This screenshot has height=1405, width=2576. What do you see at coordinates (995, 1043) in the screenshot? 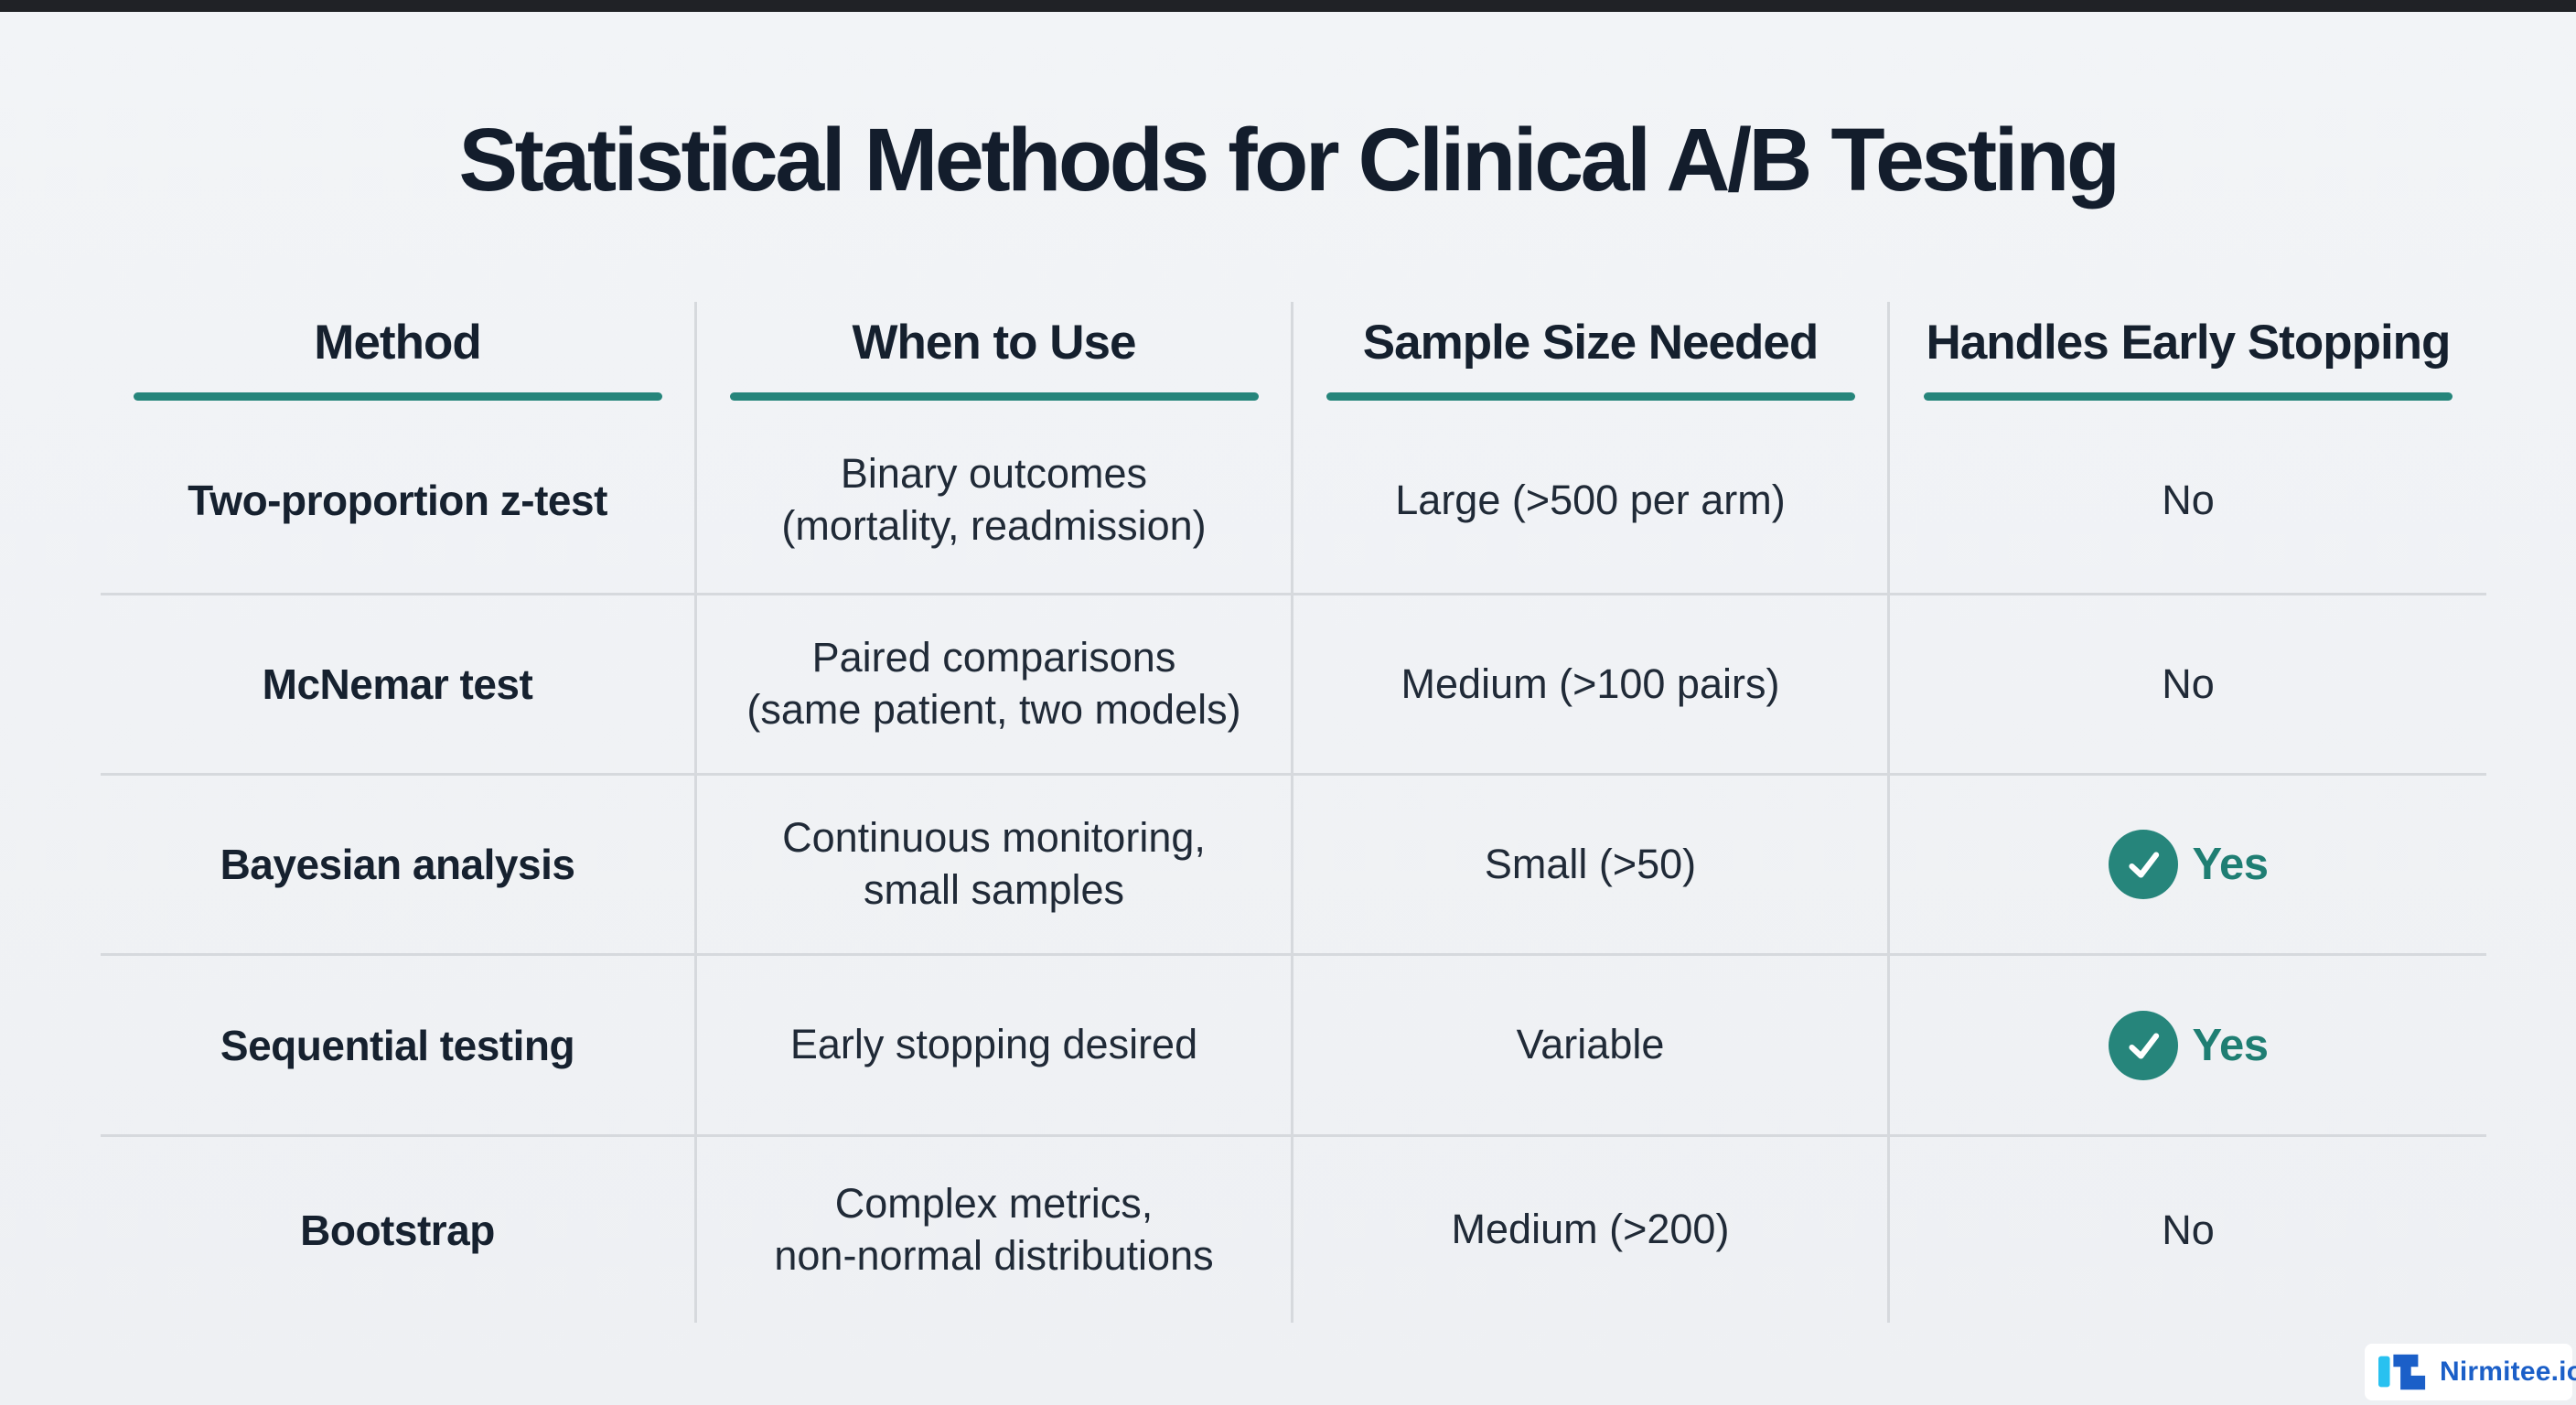
I see `table-cell-when-to-use: Early stopping desired` at bounding box center [995, 1043].